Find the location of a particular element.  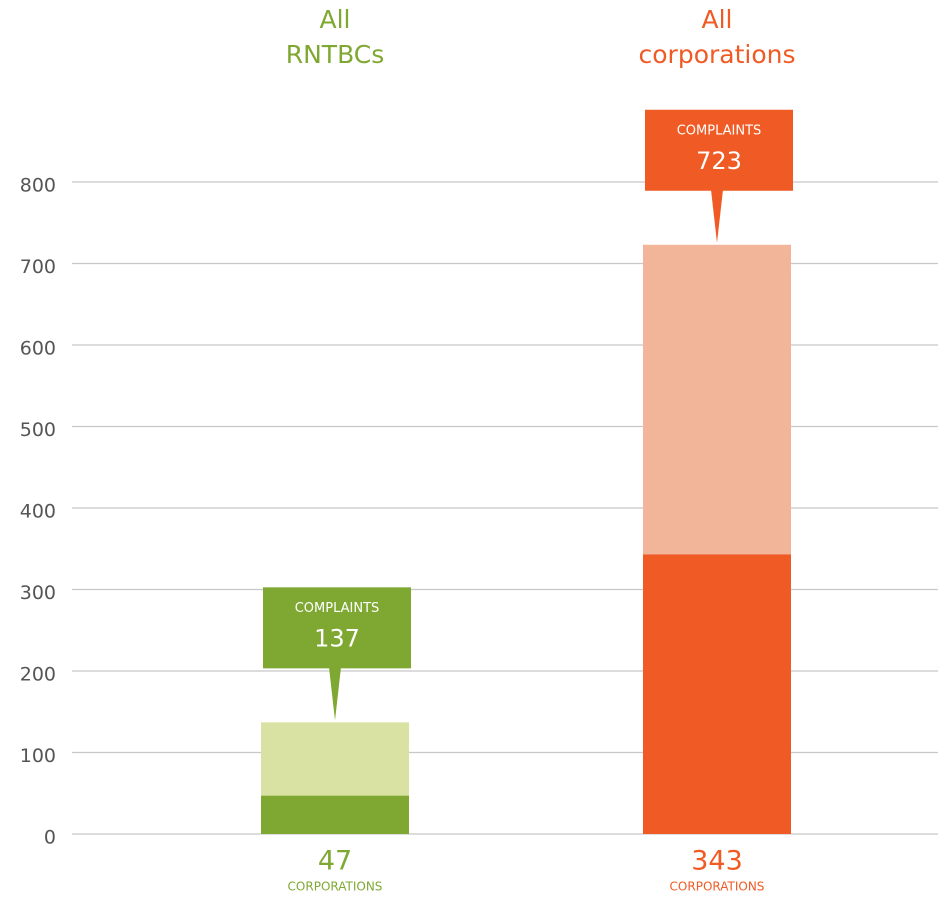

y-tick-label: 300 is located at coordinates (38, 593).